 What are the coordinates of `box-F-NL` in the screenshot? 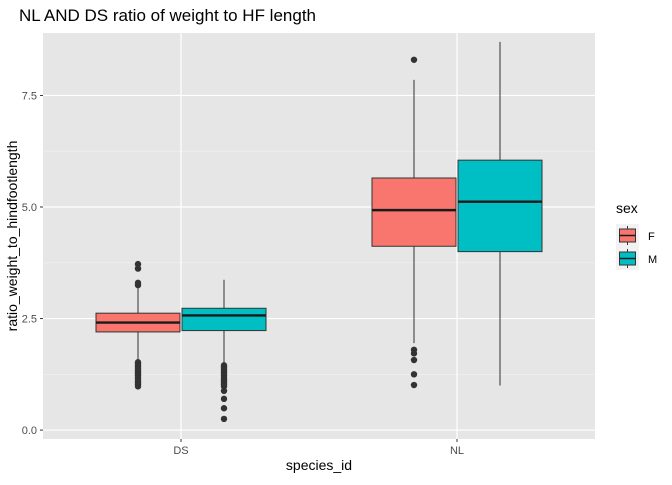 It's located at (414, 222).